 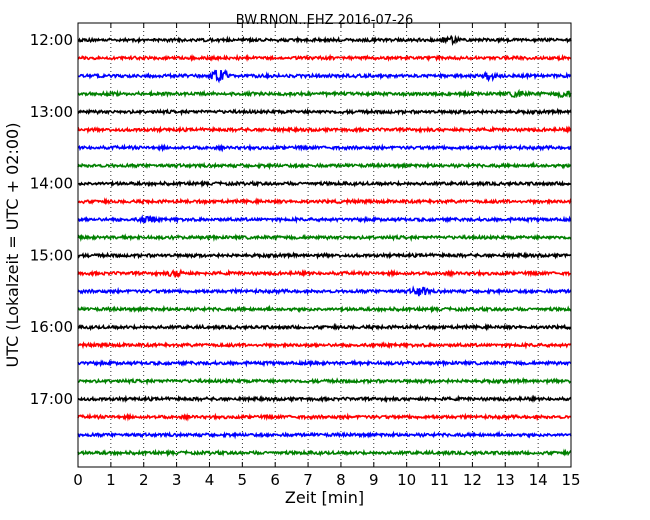 I want to click on x-tick-label: 10, so click(x=406, y=480).